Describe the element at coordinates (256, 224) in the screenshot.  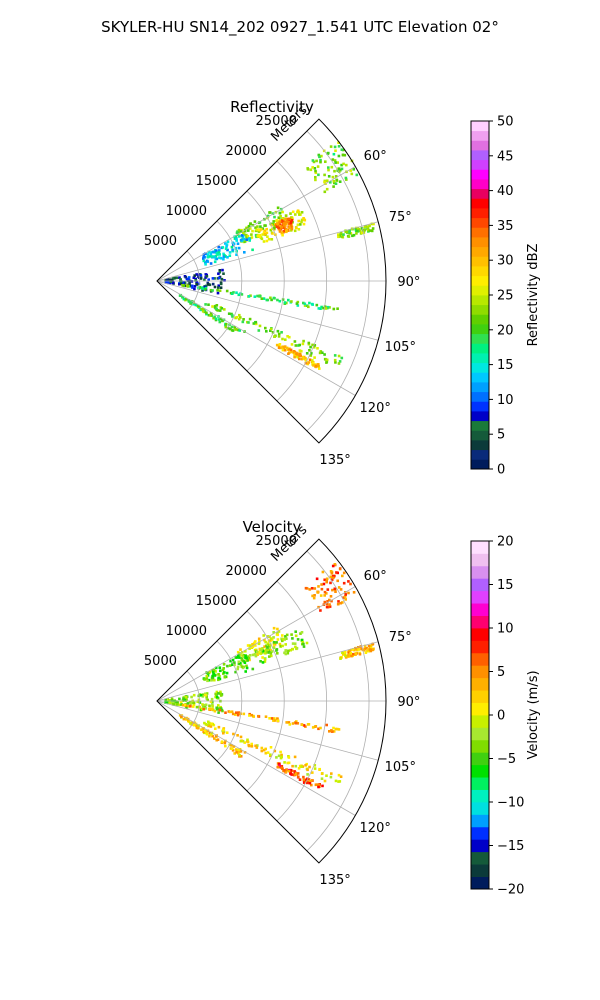
I see `azimuth-spoke` at that location.